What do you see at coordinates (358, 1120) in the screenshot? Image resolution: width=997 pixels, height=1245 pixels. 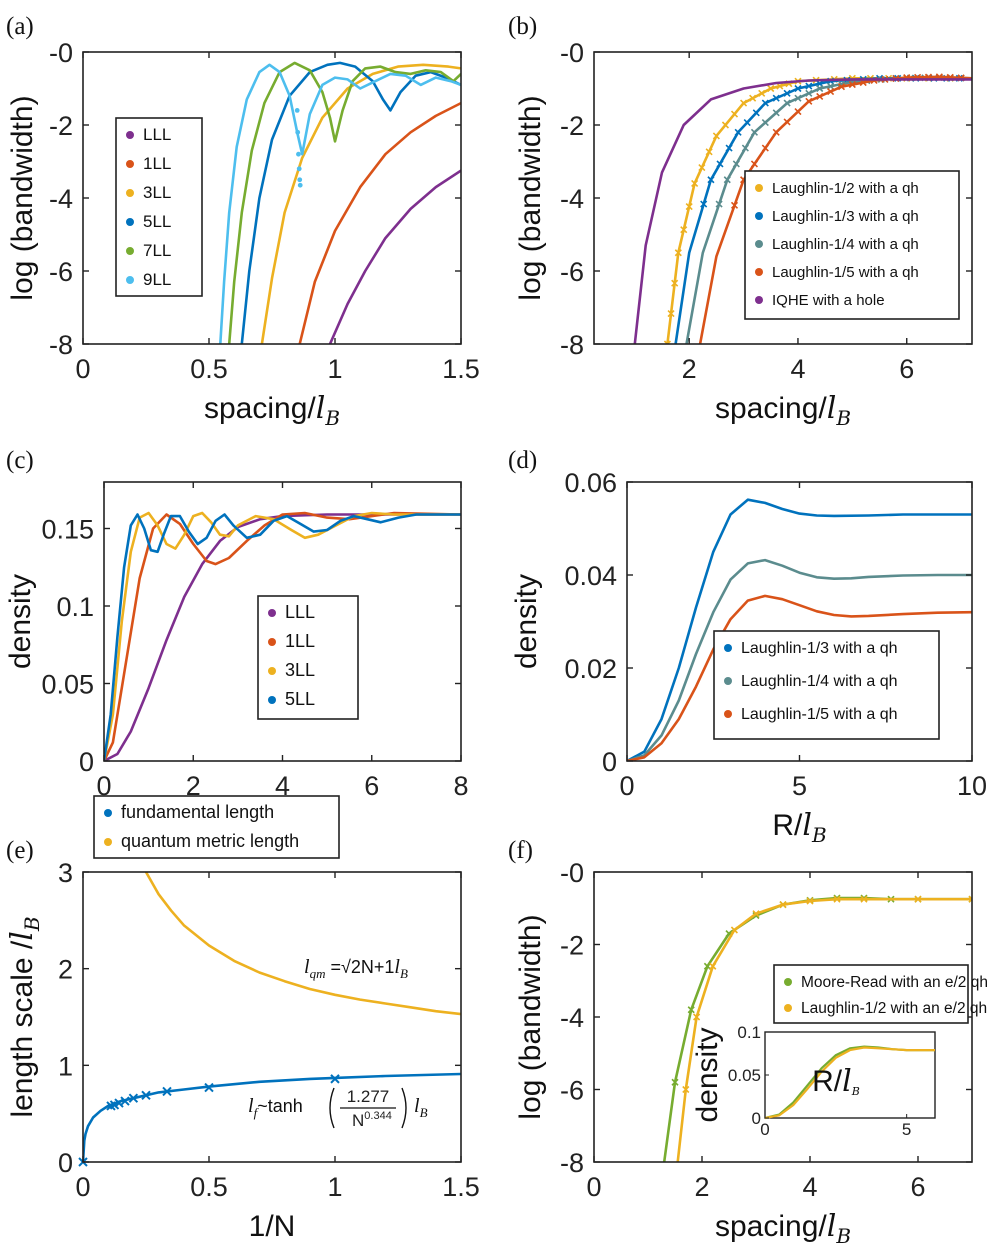 I see `denominator-text: N` at bounding box center [358, 1120].